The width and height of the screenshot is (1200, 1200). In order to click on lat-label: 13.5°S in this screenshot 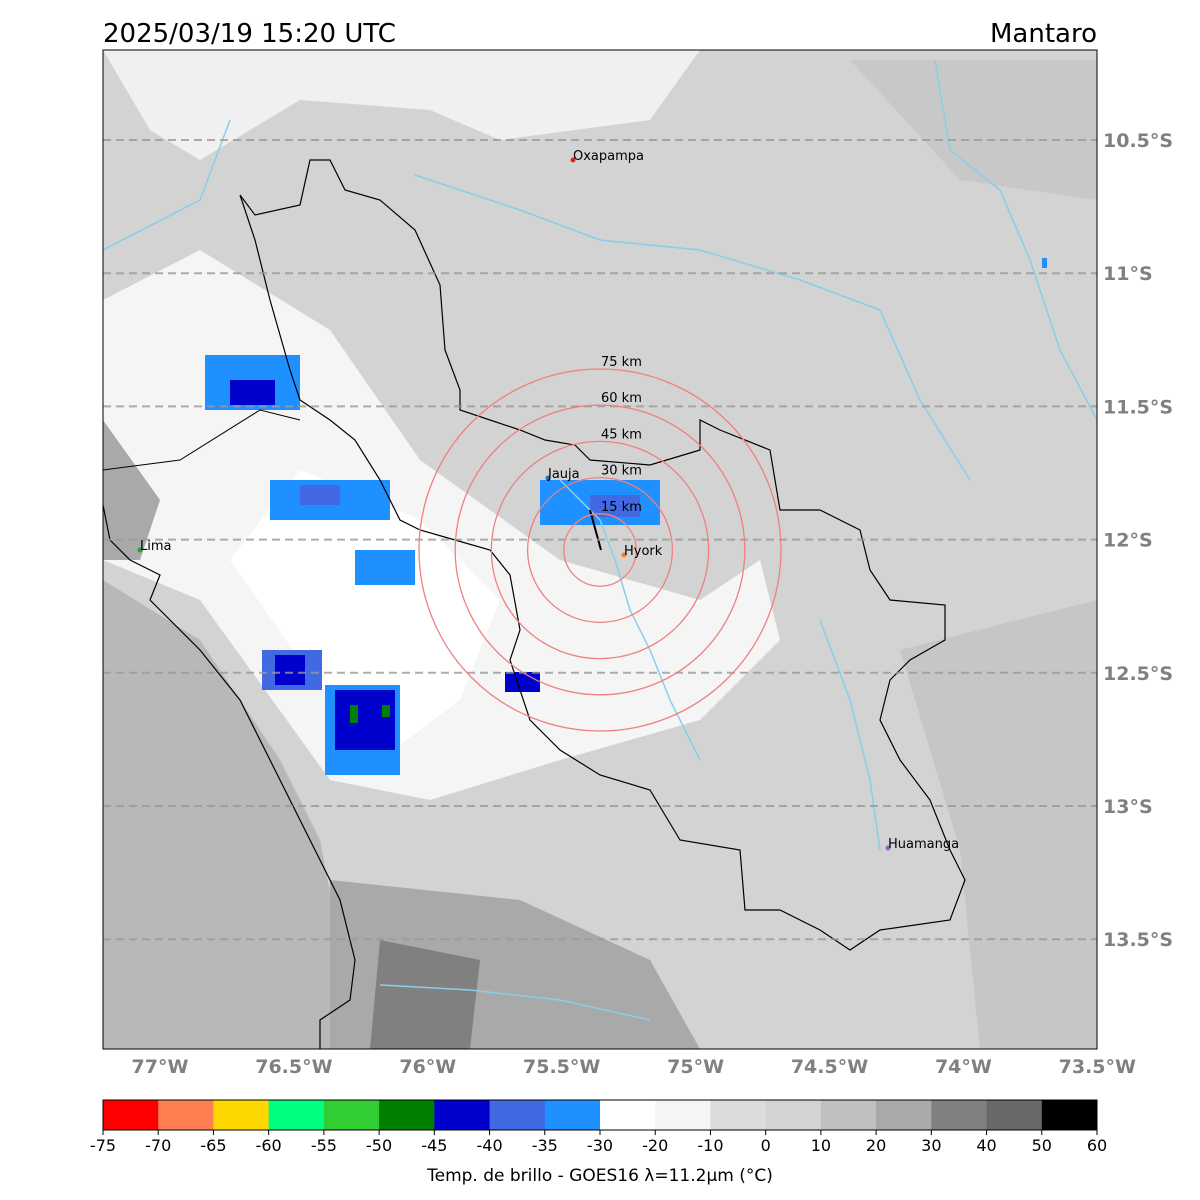, I will do `click(1138, 940)`.